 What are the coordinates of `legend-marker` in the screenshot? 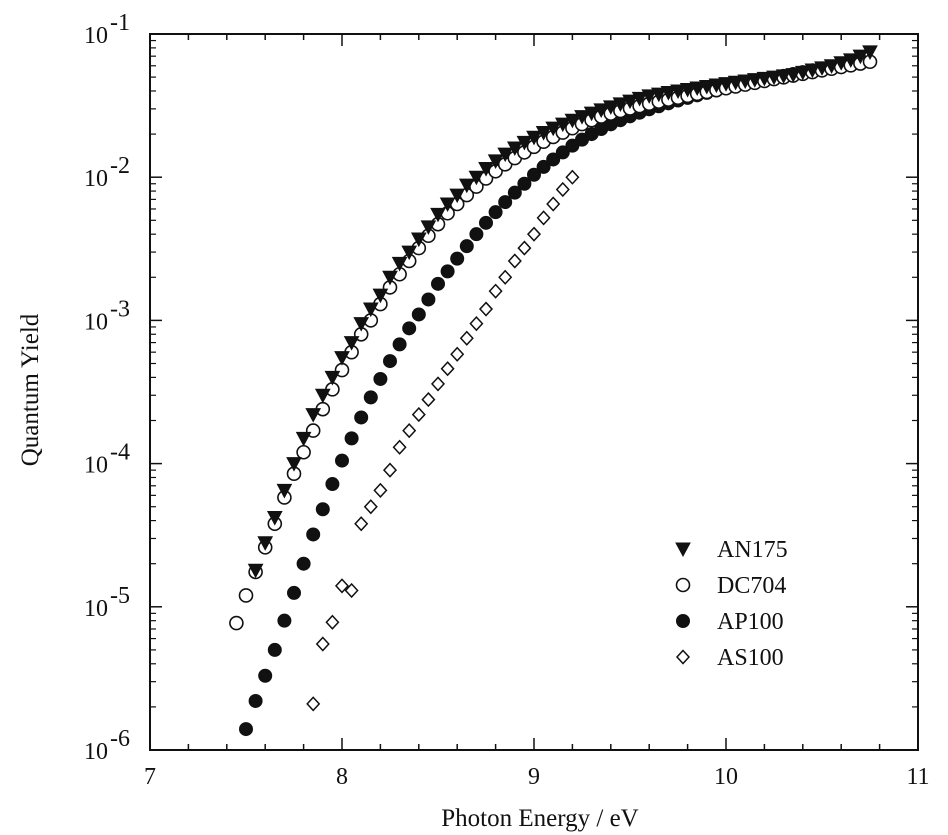 It's located at (683, 550).